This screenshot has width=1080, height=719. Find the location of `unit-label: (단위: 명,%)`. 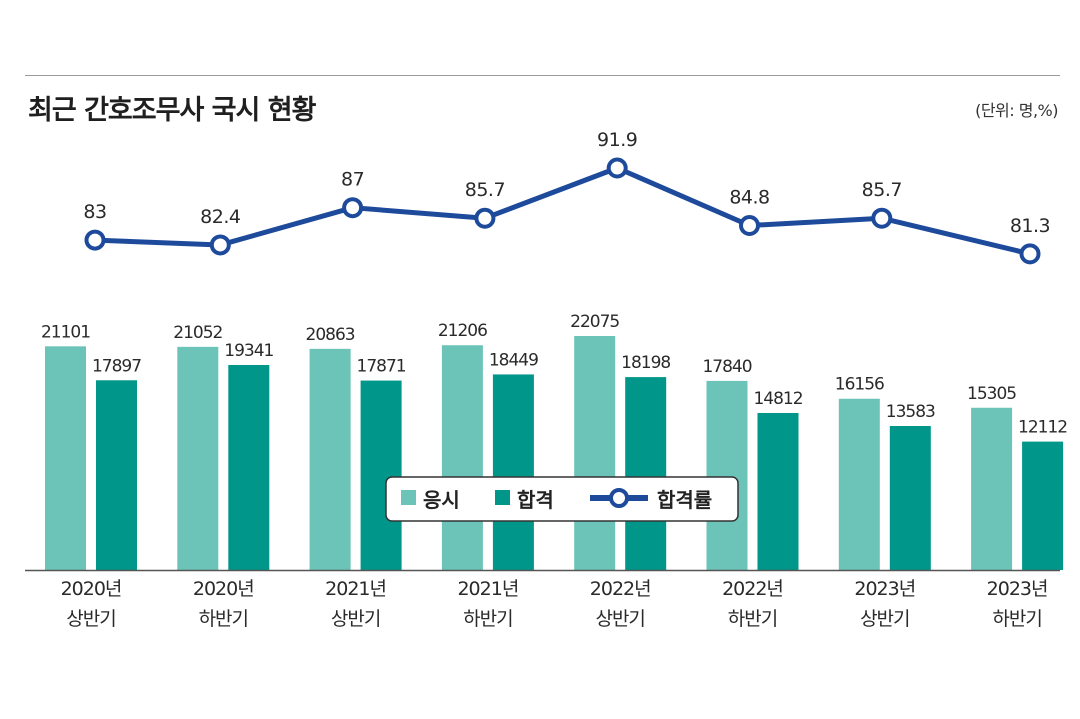

unit-label: (단위: 명,%) is located at coordinates (1016, 110).